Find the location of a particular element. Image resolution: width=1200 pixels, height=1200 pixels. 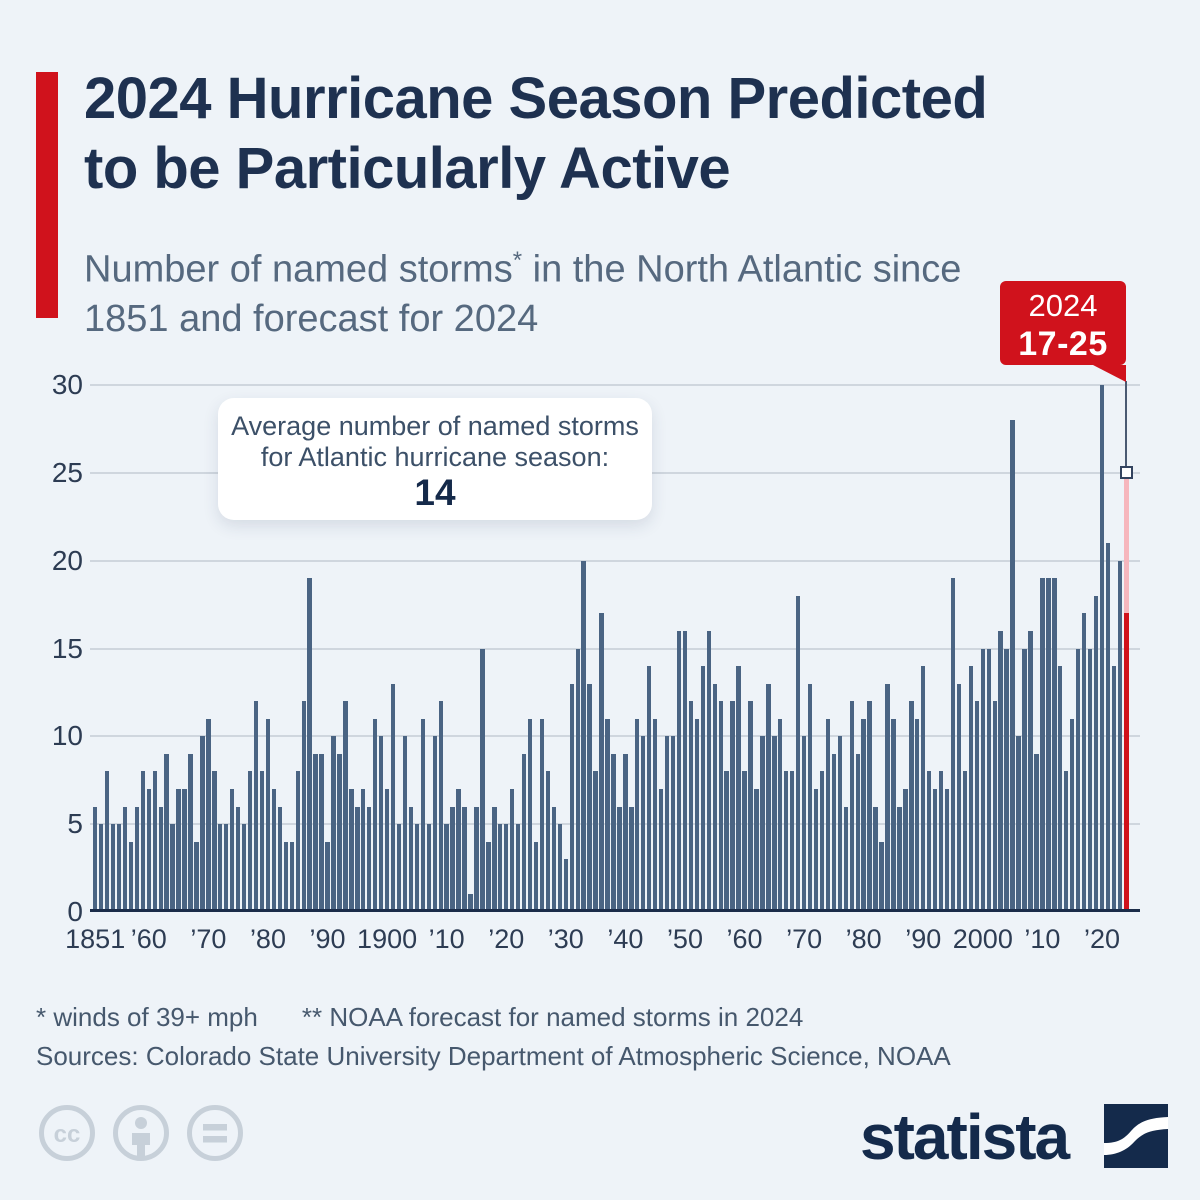

bar-2001 is located at coordinates (988, 780).